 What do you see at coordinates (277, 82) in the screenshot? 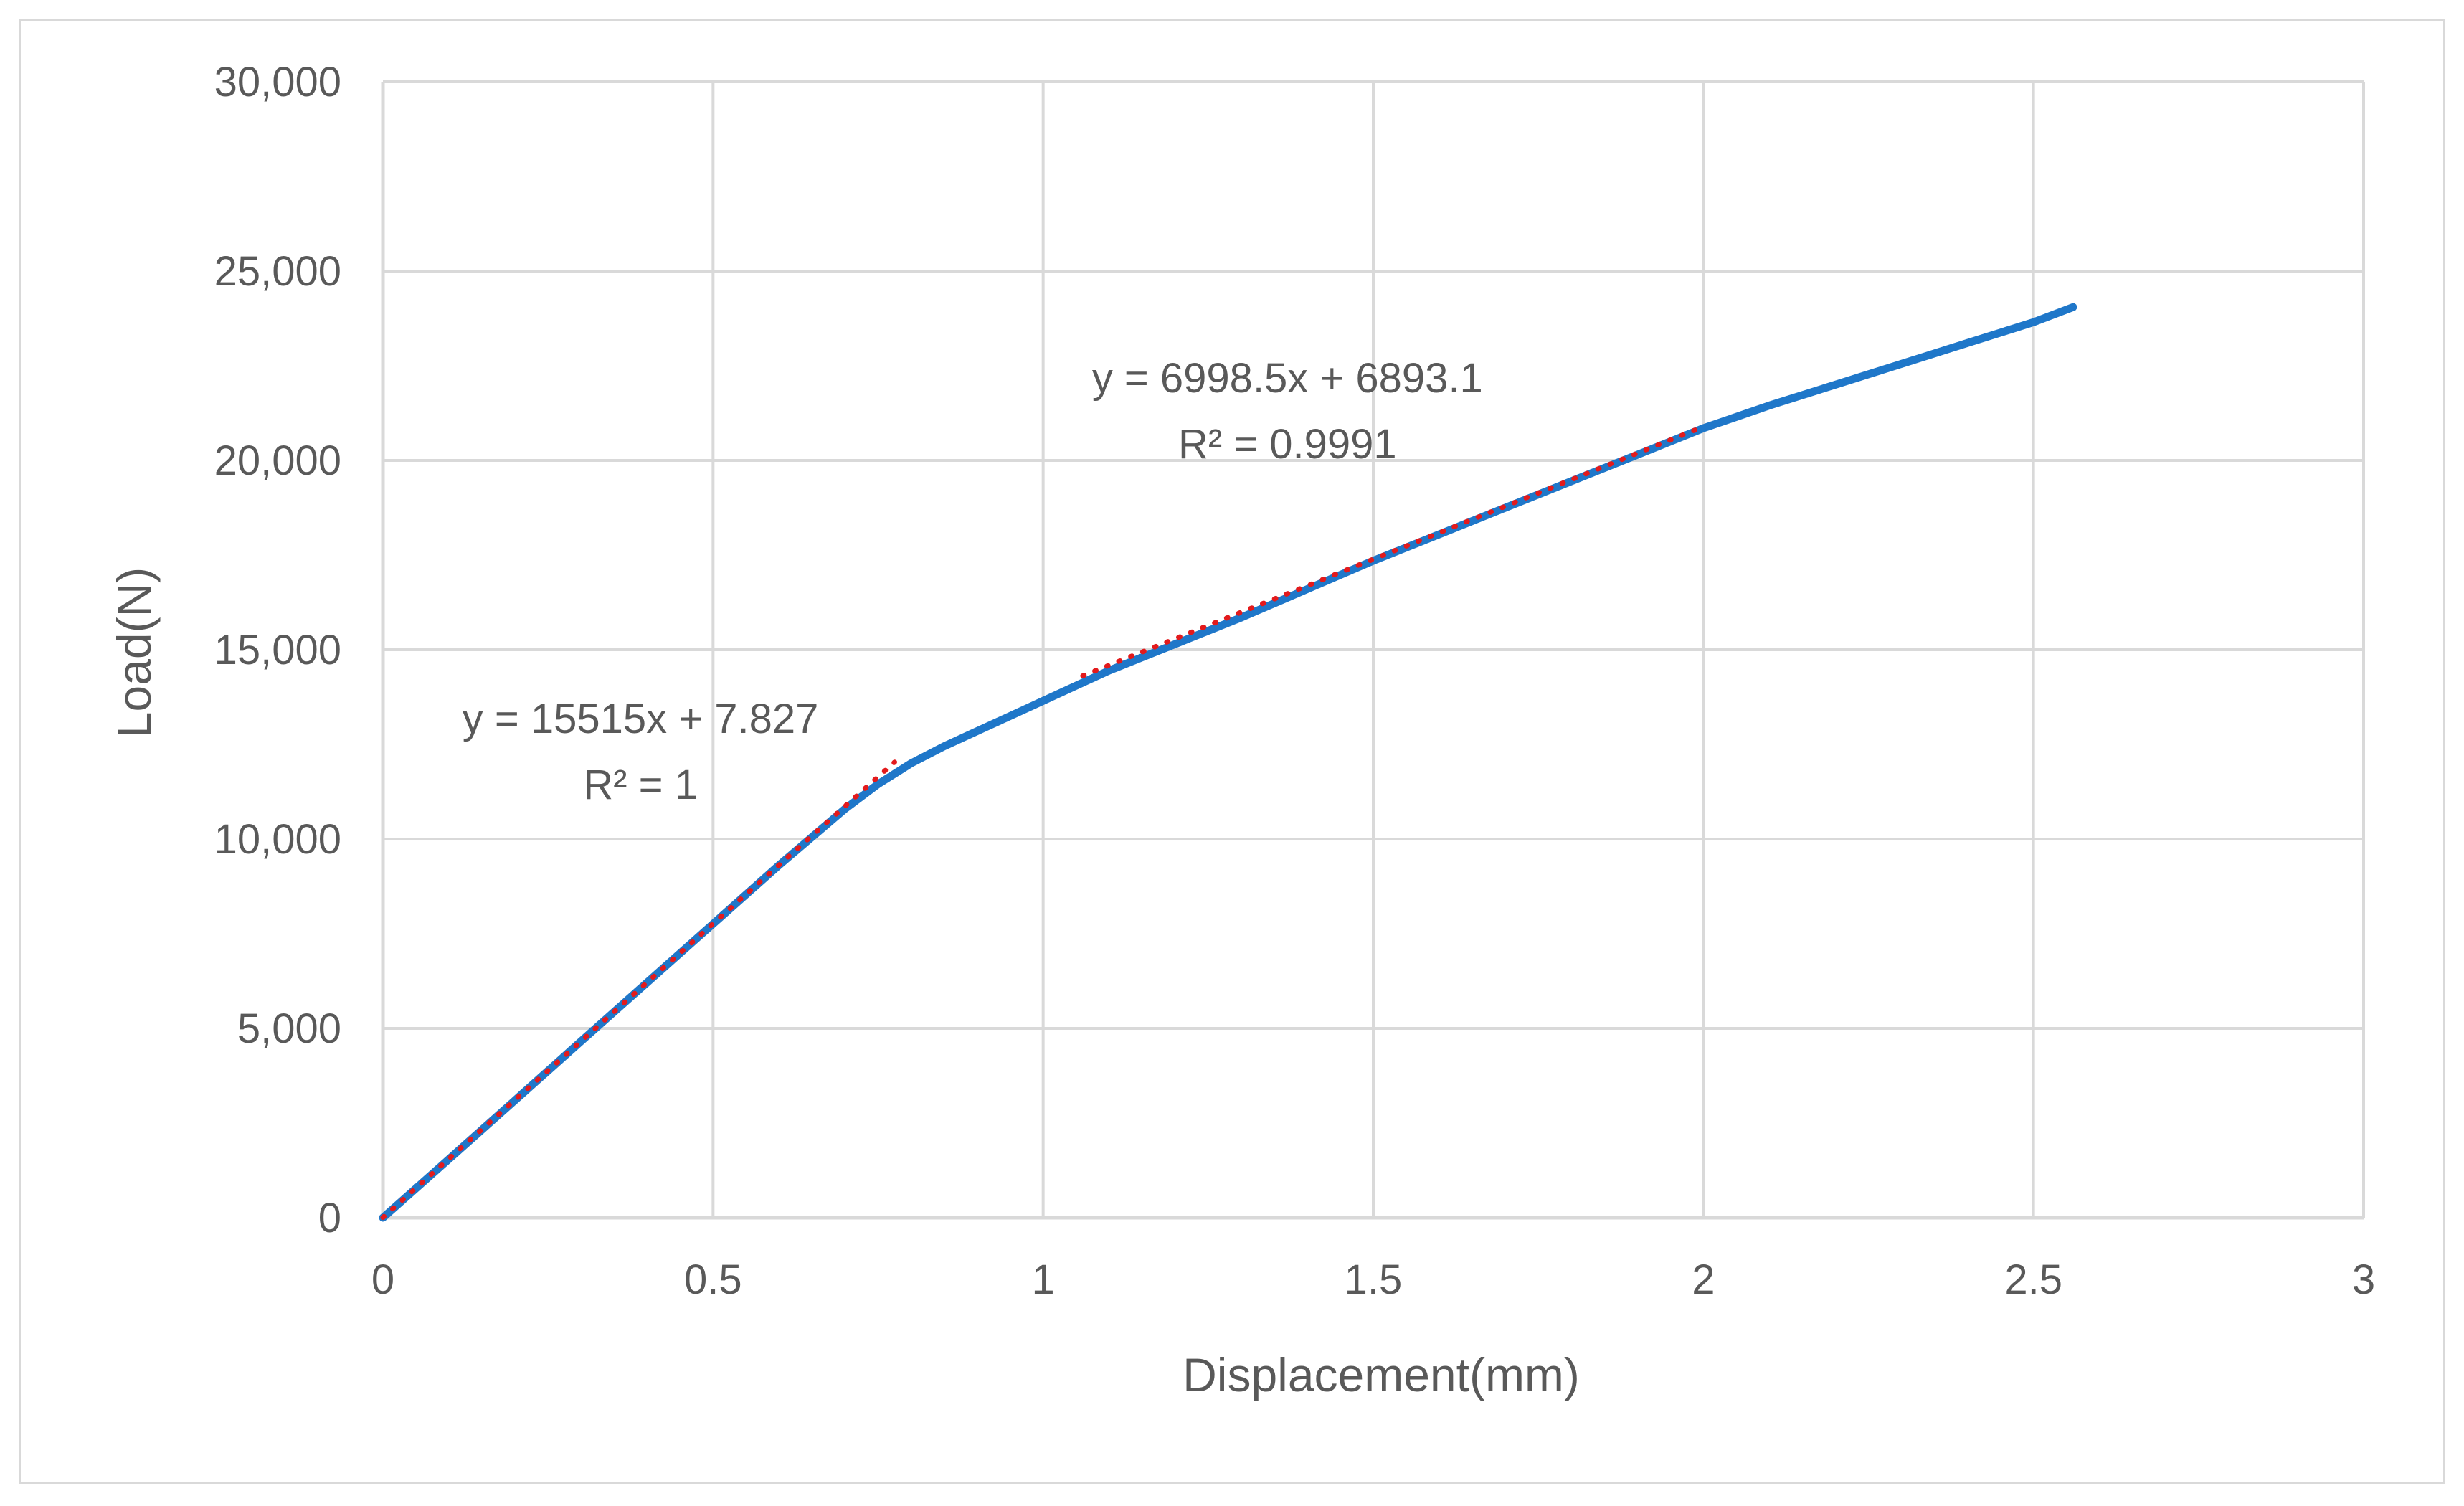
I see `y-tick-label: 30,000` at bounding box center [277, 82].